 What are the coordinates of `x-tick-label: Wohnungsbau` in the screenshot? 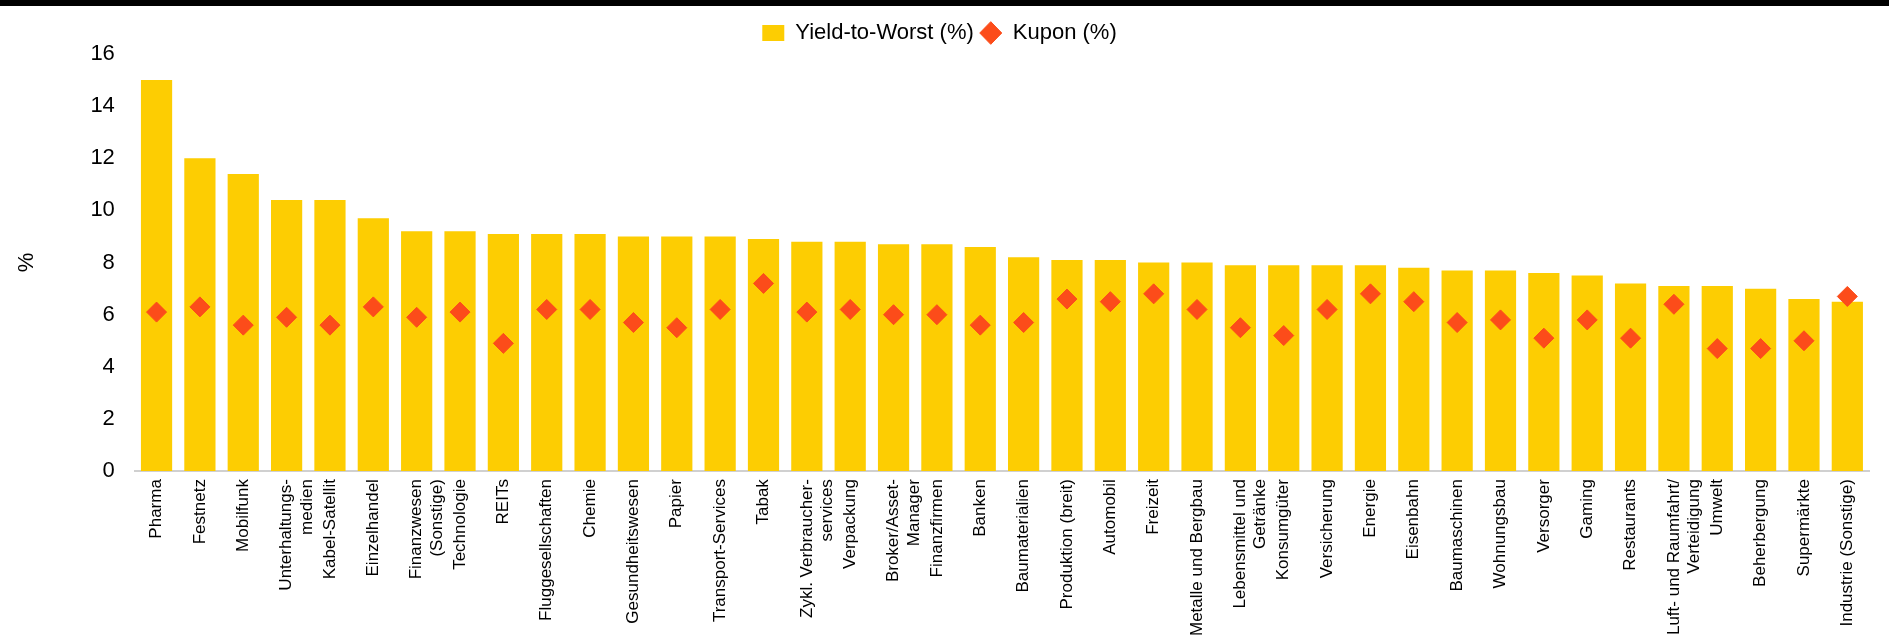 It's located at (1500, 534).